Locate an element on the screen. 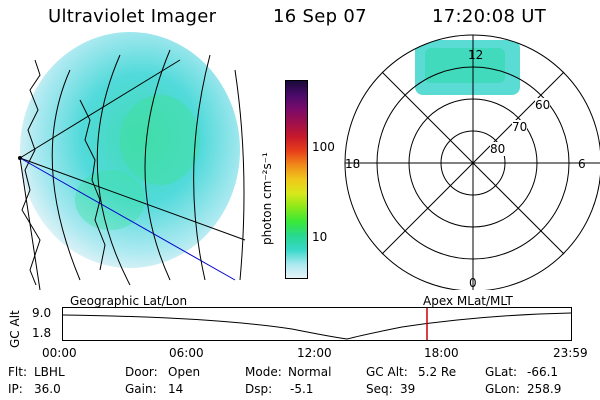 The width and height of the screenshot is (600, 400). colorbar-tick-100: 100 is located at coordinates (323, 147).